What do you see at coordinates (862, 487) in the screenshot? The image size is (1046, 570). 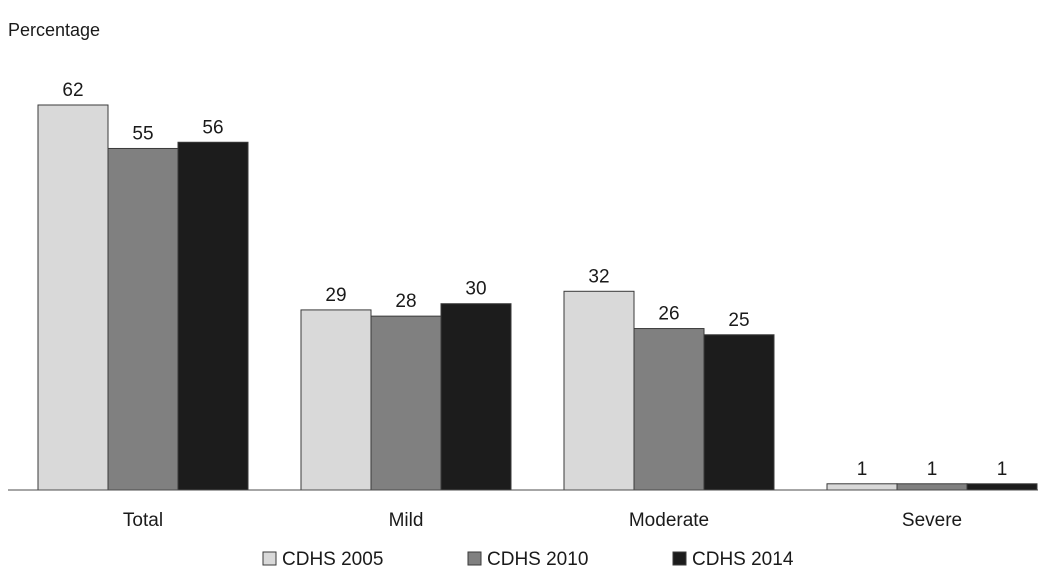 I see `bar-severe-cdhs-2005` at bounding box center [862, 487].